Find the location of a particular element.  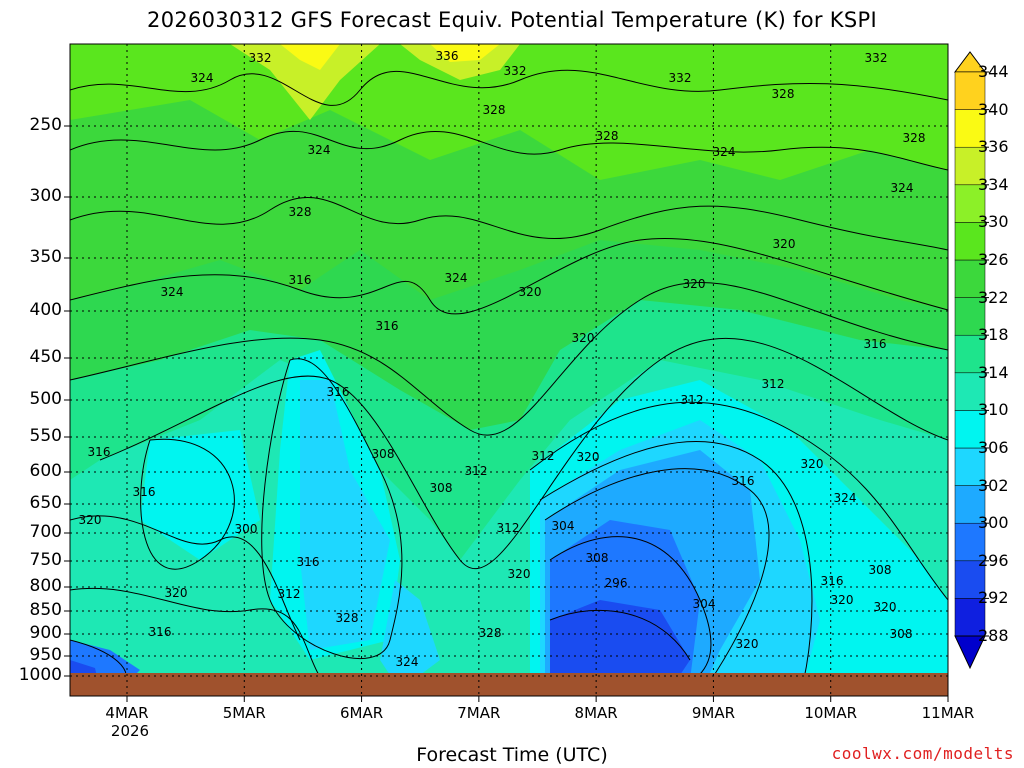

colorbar-tick-label: 322 is located at coordinates (993, 297).